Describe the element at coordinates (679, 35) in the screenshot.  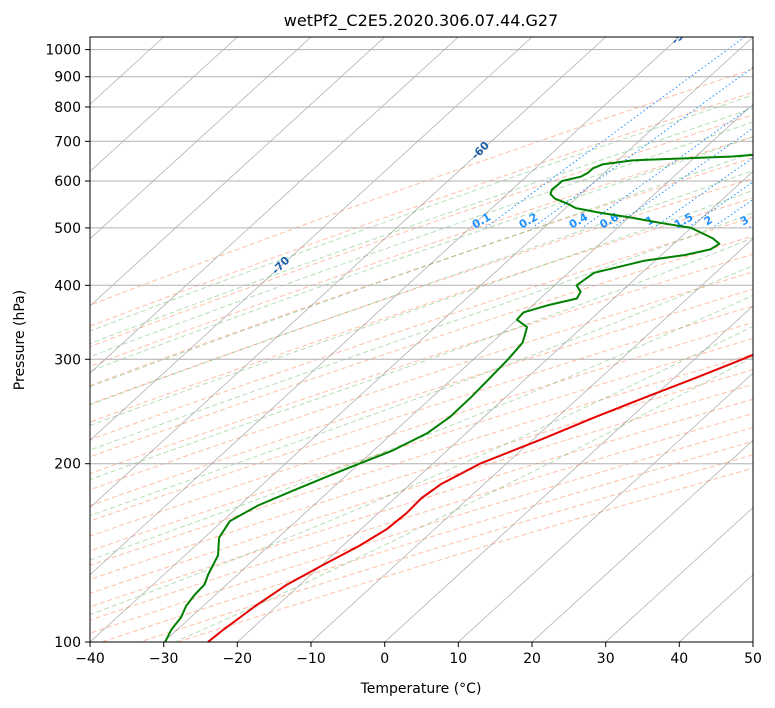
I see `isotherm-label: -50` at that location.